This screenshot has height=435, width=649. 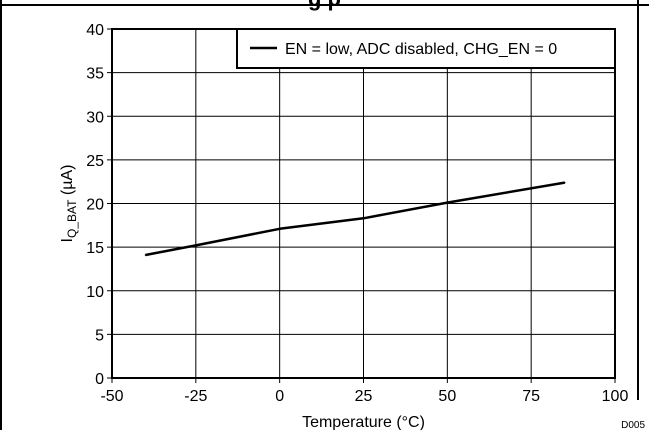 I want to click on legend-box, so click(x=426, y=48).